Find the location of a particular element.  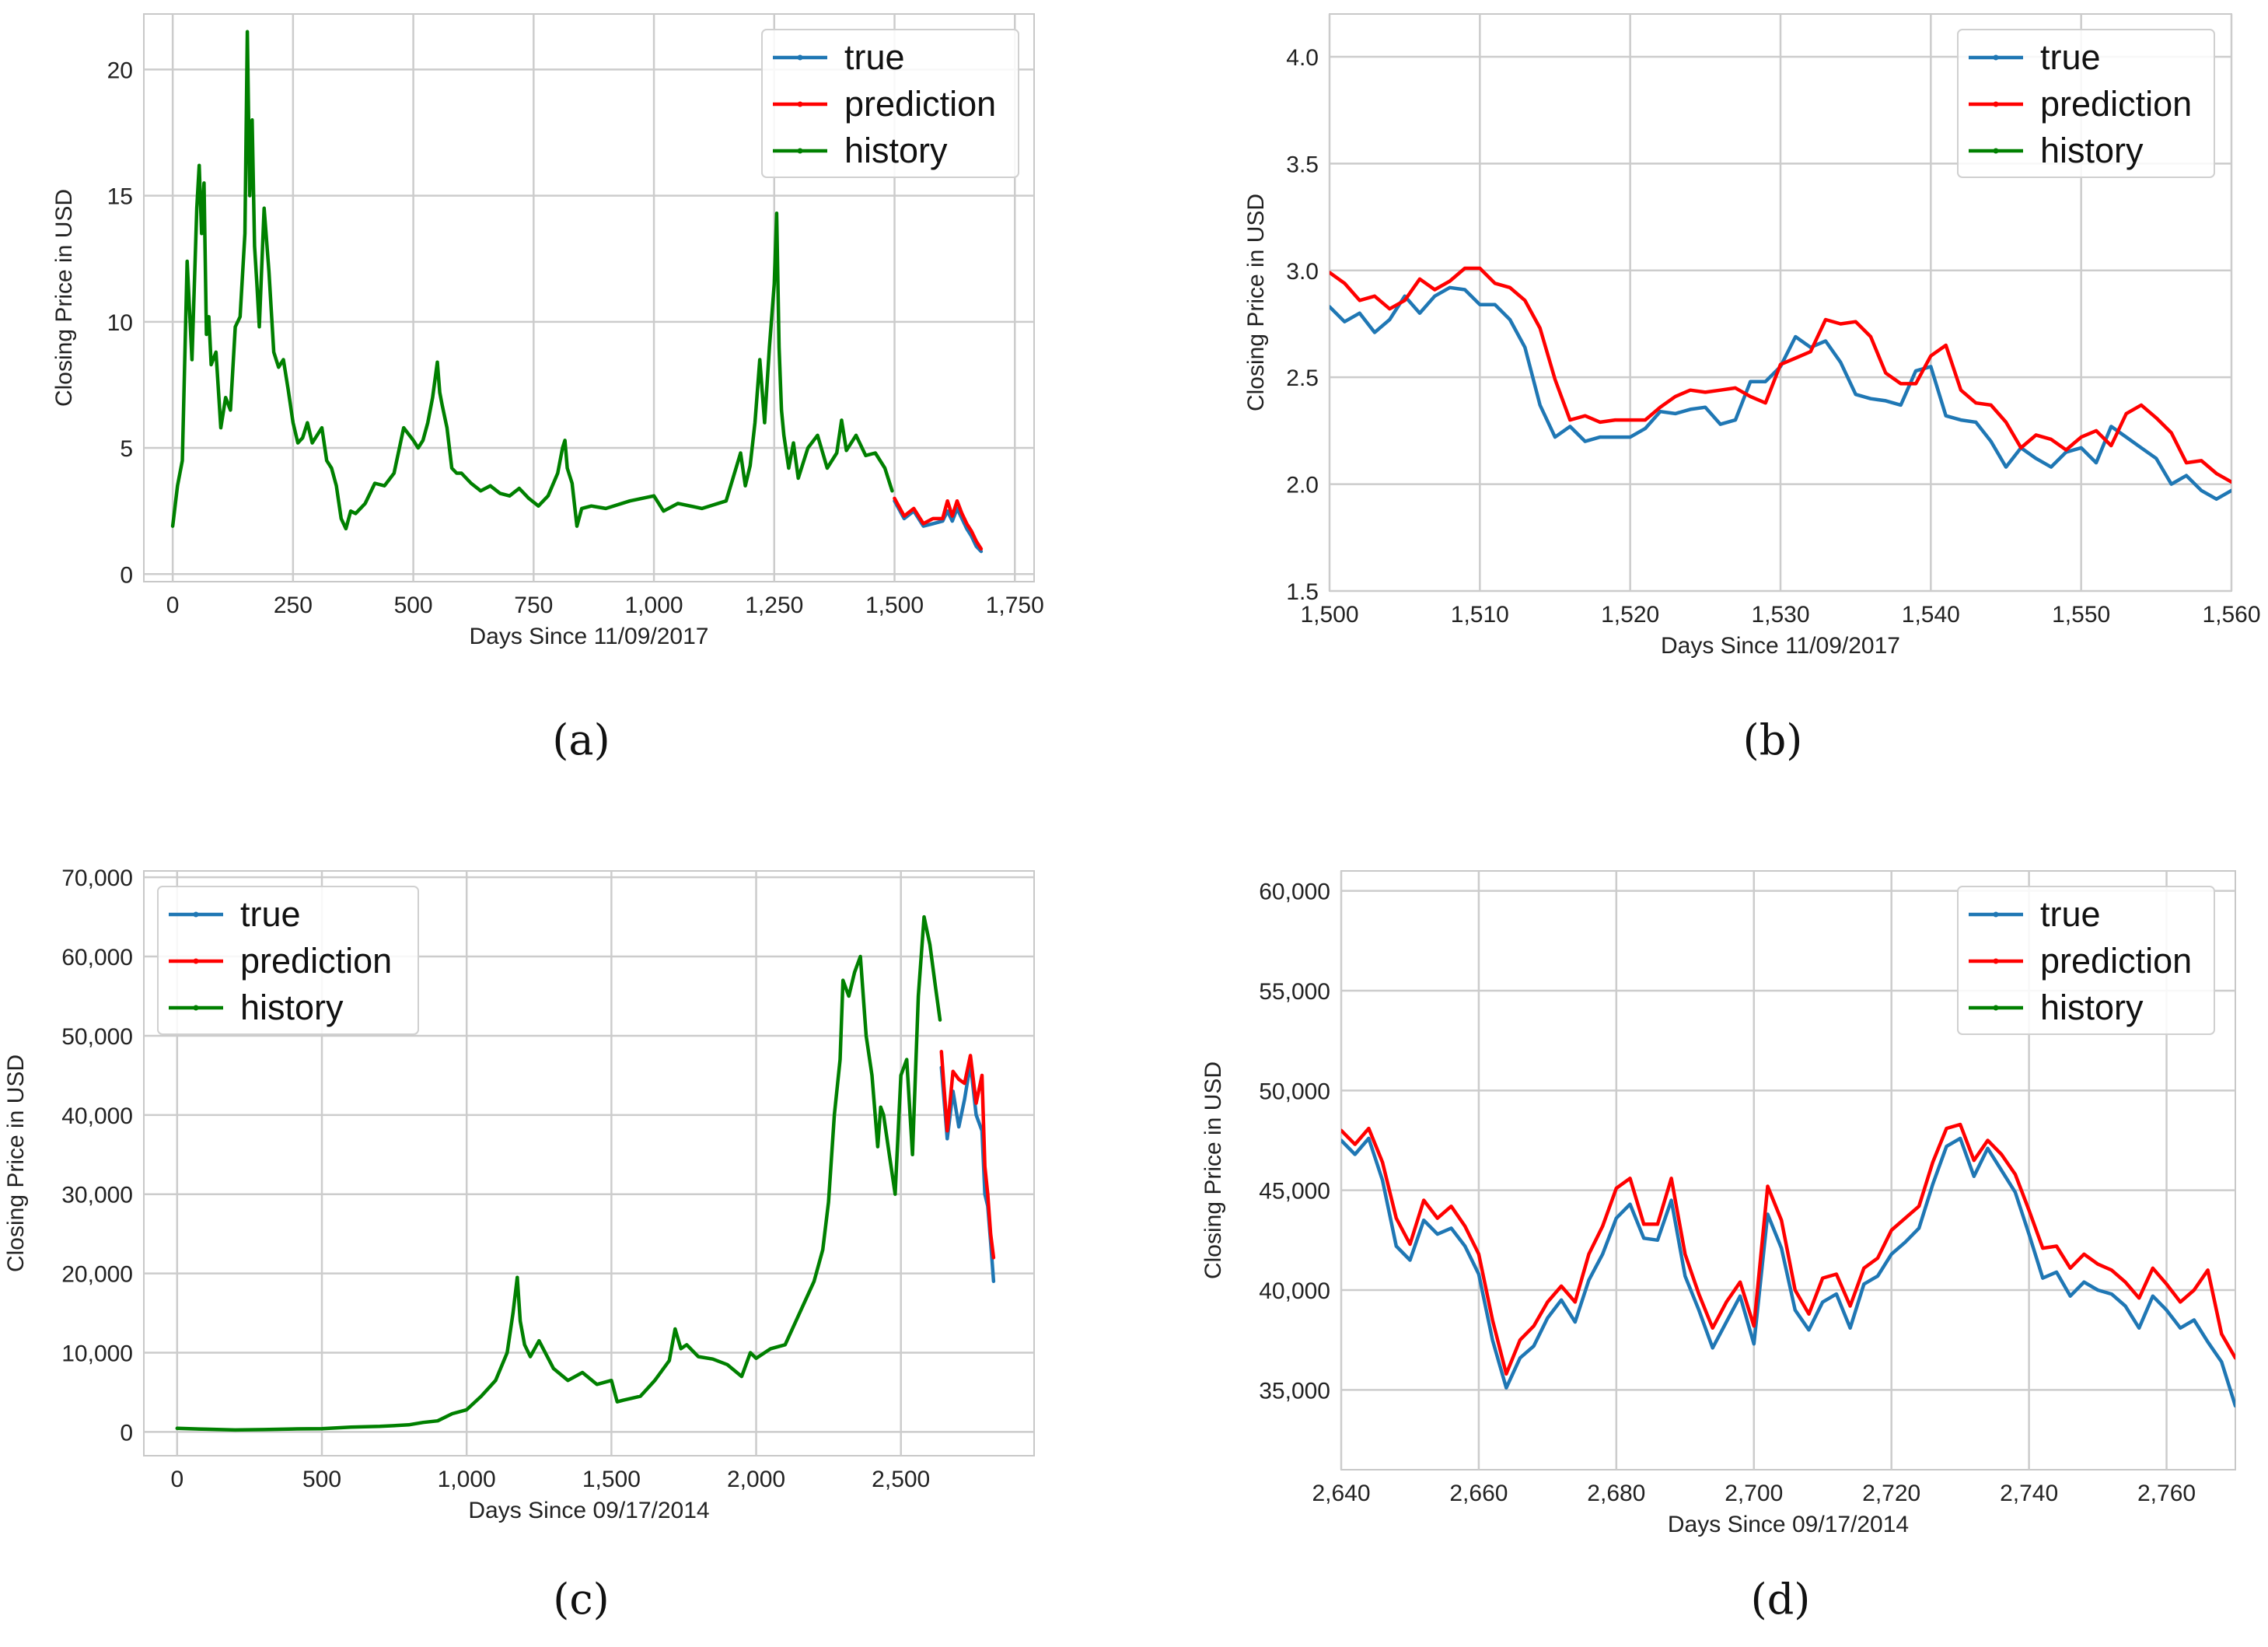

x-tick-label: 2,740 is located at coordinates (2029, 1493).